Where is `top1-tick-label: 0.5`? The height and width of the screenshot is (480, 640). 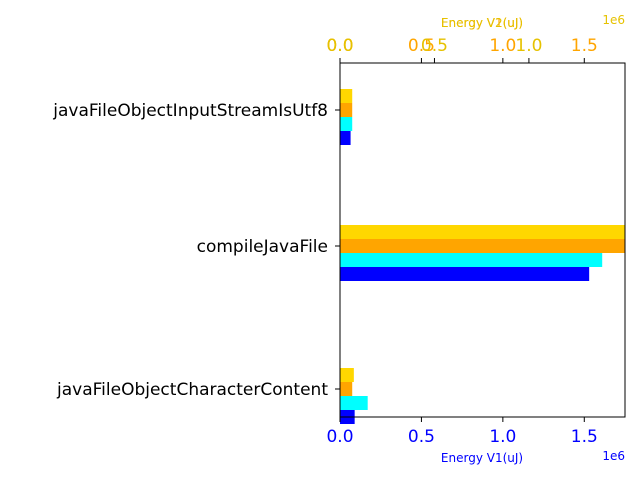
top1-tick-label: 0.5 is located at coordinates (421, 46).